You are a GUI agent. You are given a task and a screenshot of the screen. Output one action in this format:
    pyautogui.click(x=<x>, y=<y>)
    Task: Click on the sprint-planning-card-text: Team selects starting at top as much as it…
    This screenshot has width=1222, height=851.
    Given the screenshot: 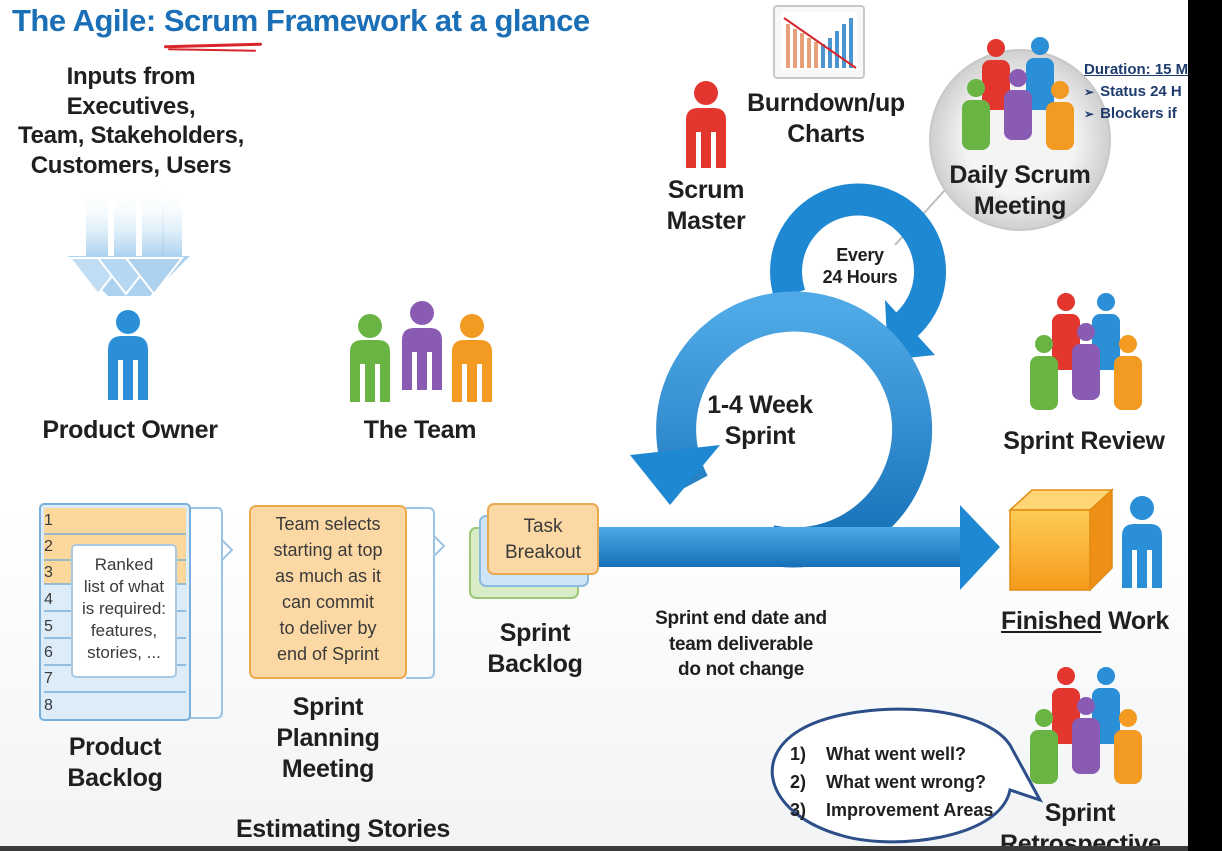 What is the action you would take?
    pyautogui.click(x=328, y=589)
    